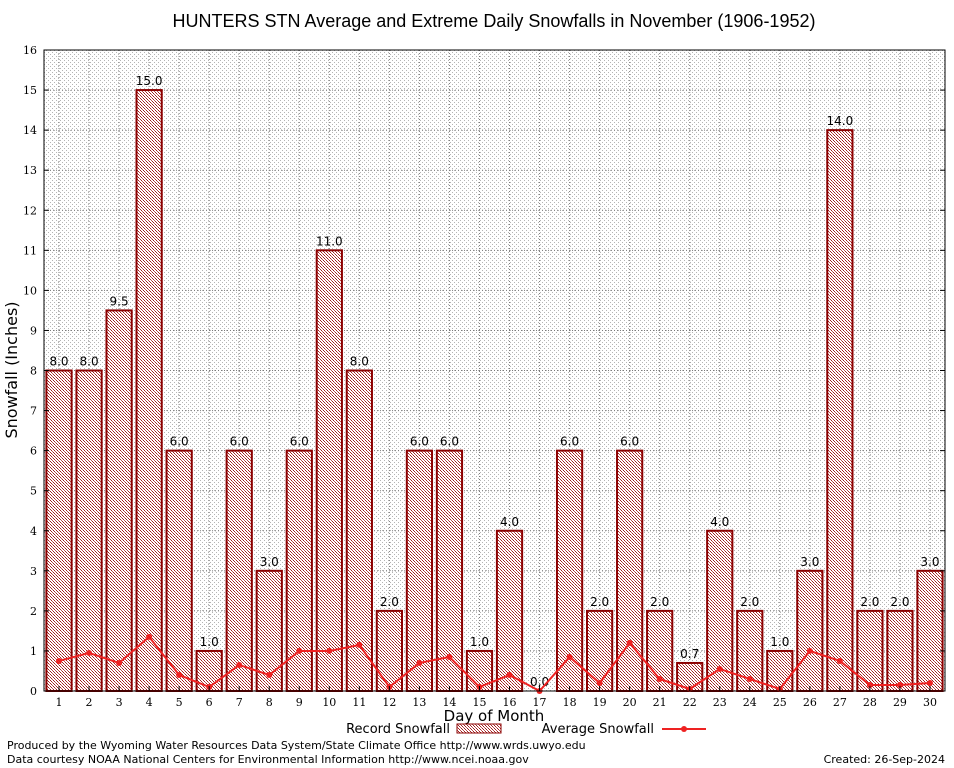 This screenshot has height=768, width=954. What do you see at coordinates (33, 330) in the screenshot?
I see `y-tick-label: 9` at bounding box center [33, 330].